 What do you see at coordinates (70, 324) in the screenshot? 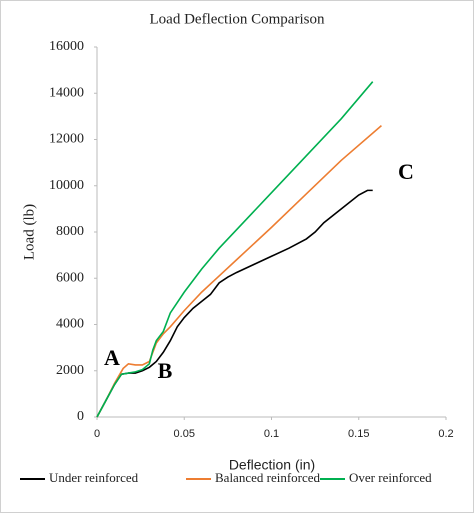
I see `y-tick-label: 4000` at bounding box center [70, 324].